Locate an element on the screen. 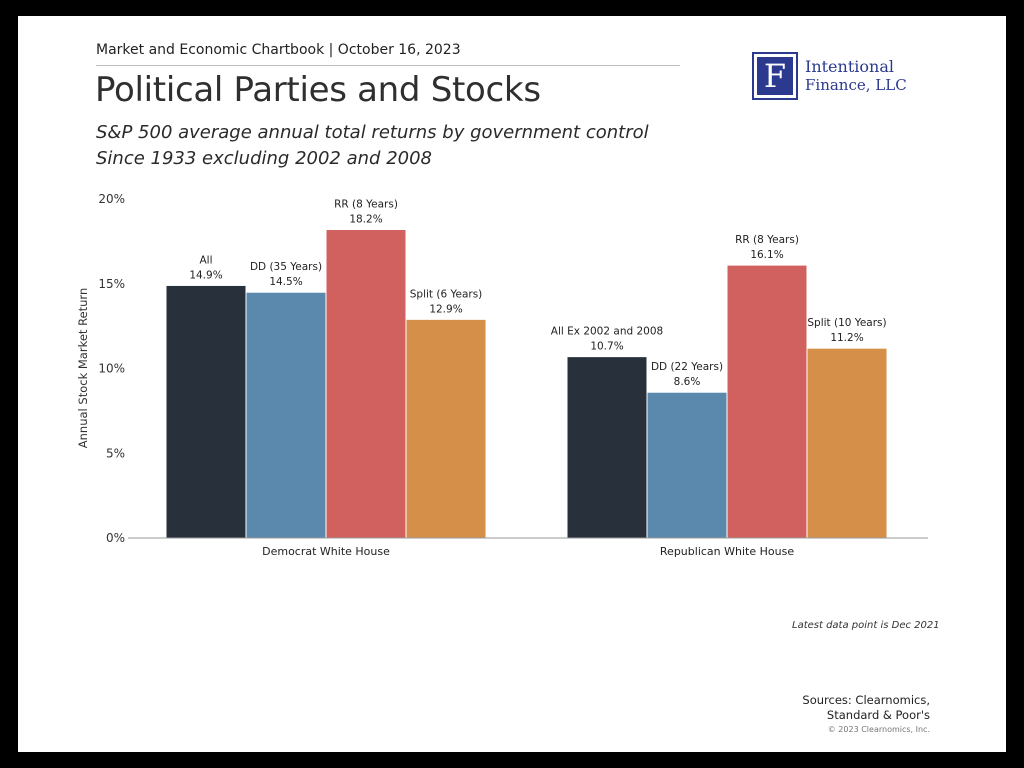 The height and width of the screenshot is (768, 1024). bar-value-label: 14.5% is located at coordinates (285, 282).